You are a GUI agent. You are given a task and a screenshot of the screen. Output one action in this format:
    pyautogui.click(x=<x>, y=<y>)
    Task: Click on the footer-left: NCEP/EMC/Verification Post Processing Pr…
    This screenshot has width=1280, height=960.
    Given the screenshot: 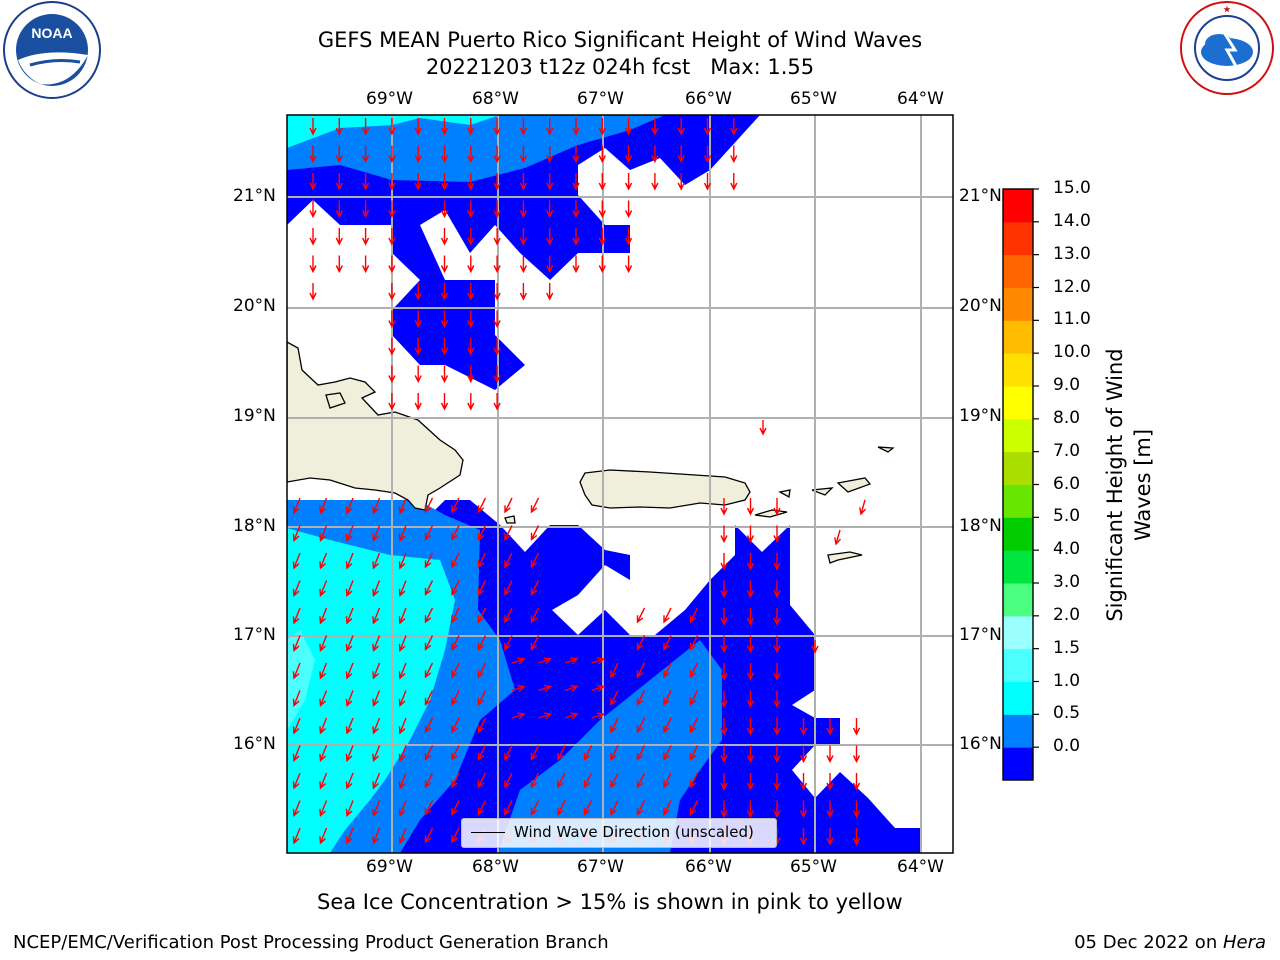 What is the action you would take?
    pyautogui.click(x=311, y=942)
    